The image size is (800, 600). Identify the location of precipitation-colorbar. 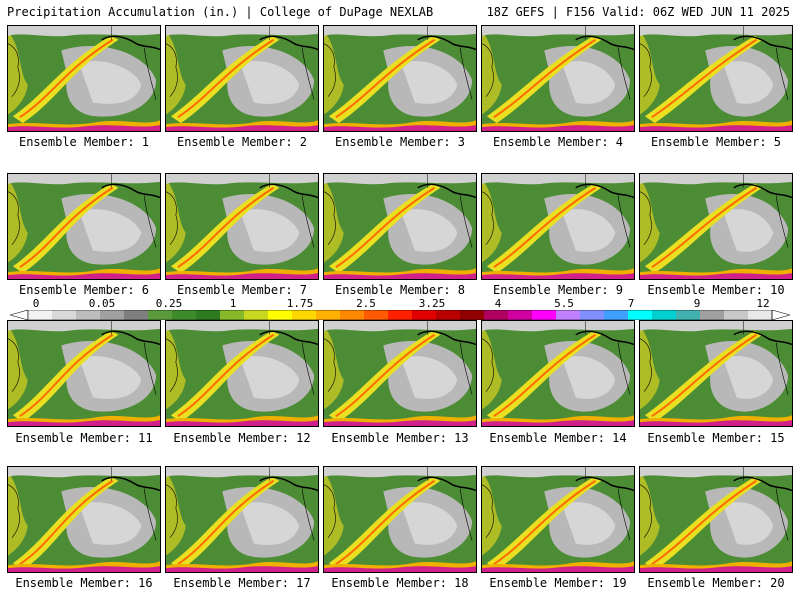
(400, 315).